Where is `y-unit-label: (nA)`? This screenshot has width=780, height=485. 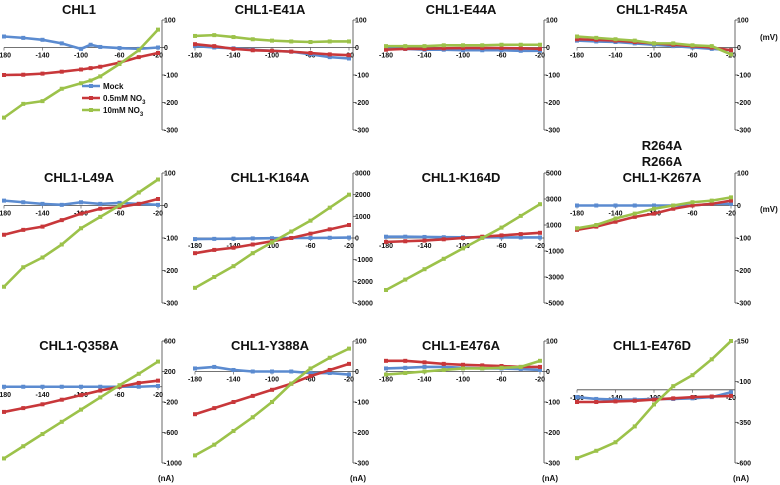
y-unit-label: (nA) is located at coordinates (550, 478).